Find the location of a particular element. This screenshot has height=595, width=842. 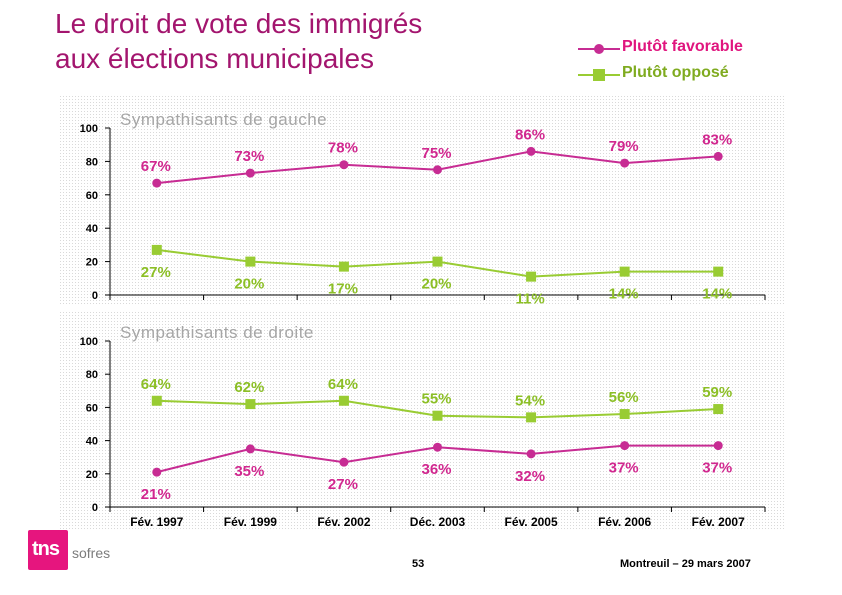

logo-tns-text: tns is located at coordinates (46, 549).